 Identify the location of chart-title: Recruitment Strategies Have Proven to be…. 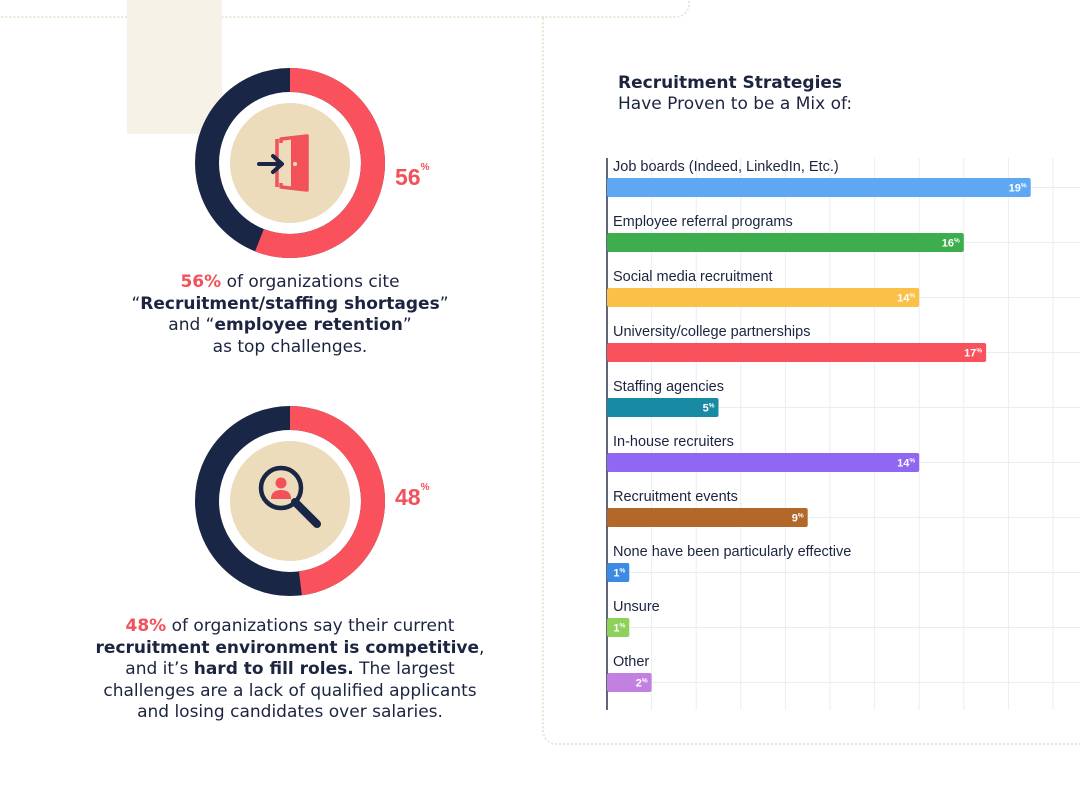
(735, 94).